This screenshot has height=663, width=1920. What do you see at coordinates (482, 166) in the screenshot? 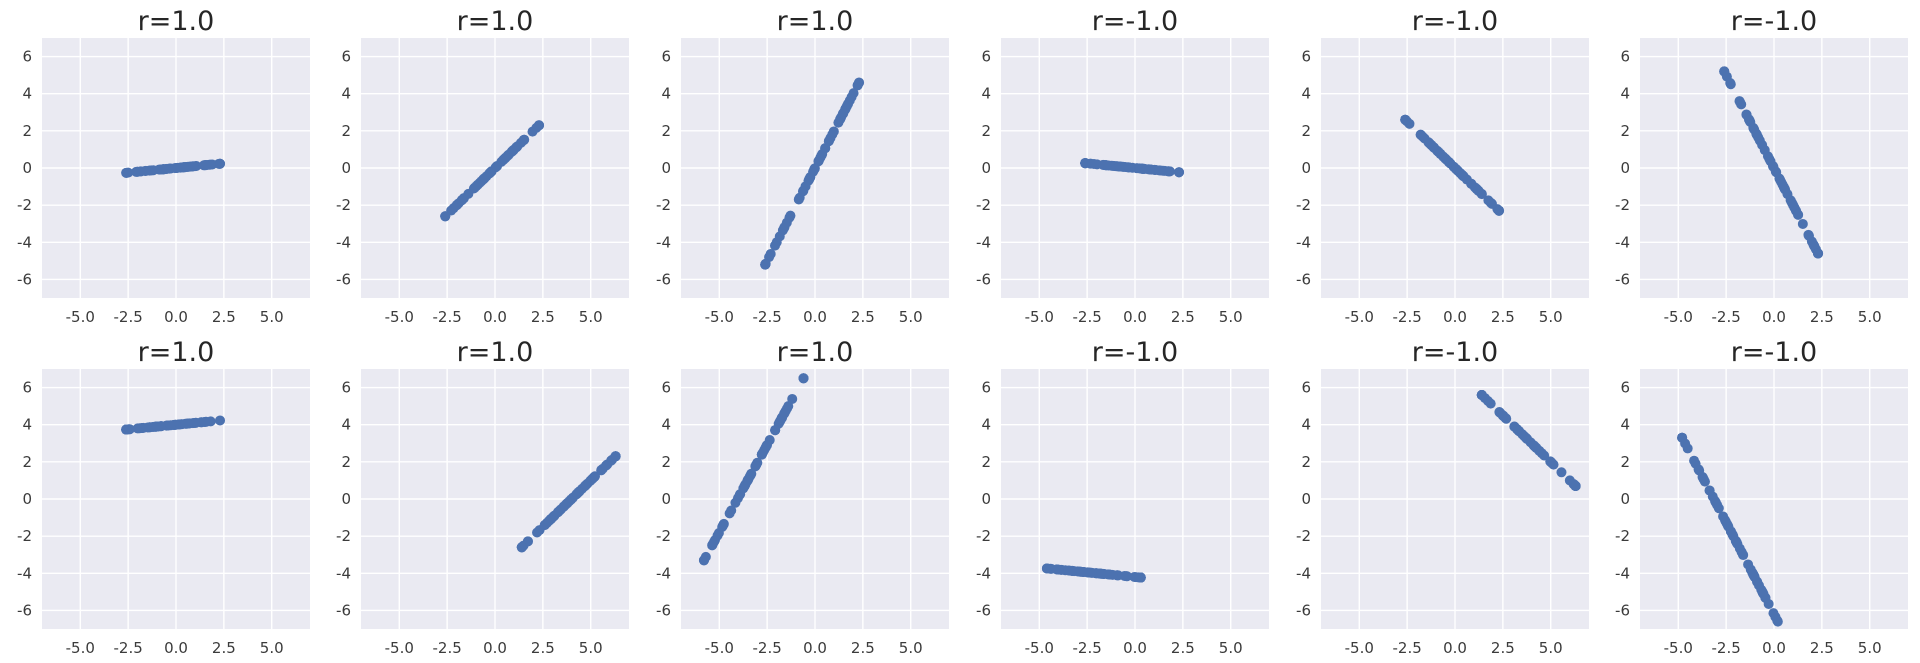
I see `scatter-panel: -5.0 -2.5 0.0 2.5 5.0 -6 -4 -2 0 2 4 6 r=1.0` at bounding box center [482, 166].